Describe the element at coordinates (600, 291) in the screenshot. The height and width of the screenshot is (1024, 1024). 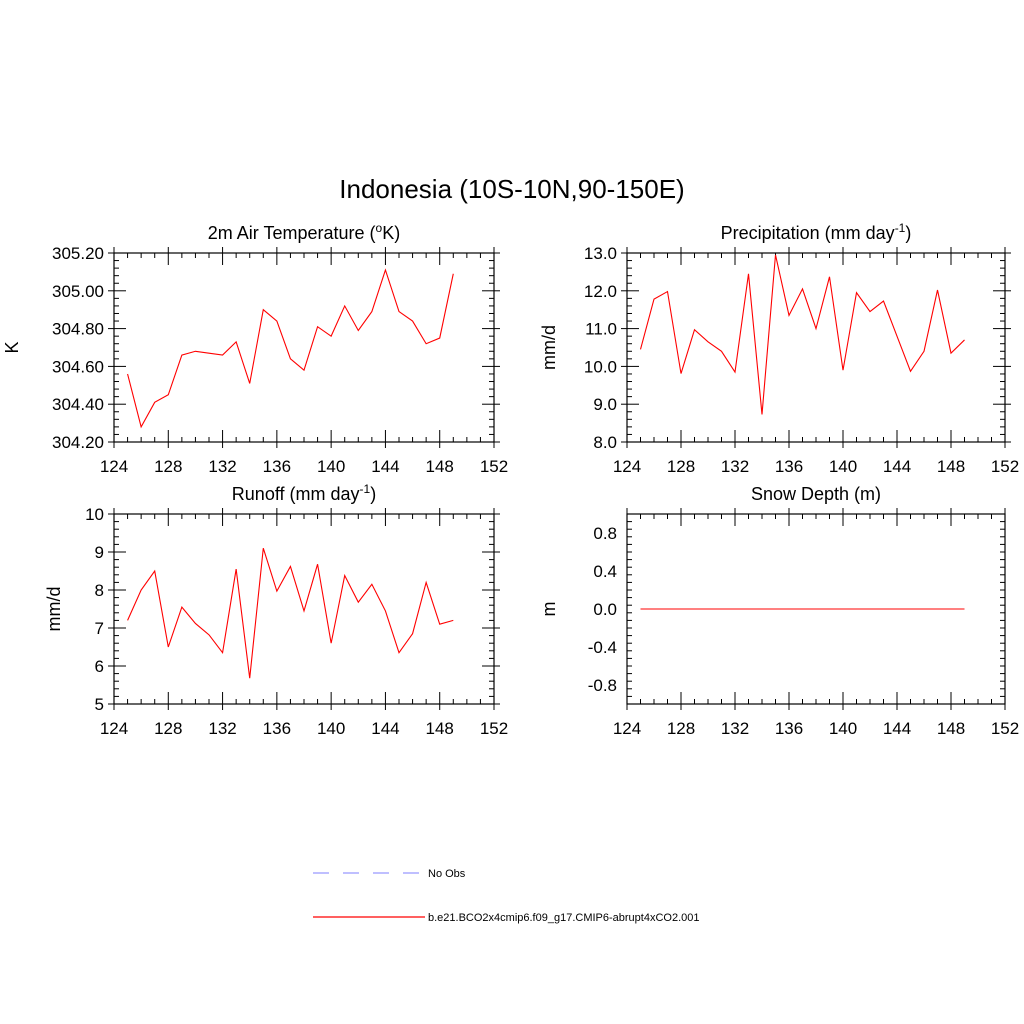
I see `precip-y-tick-label: 12.0` at that location.